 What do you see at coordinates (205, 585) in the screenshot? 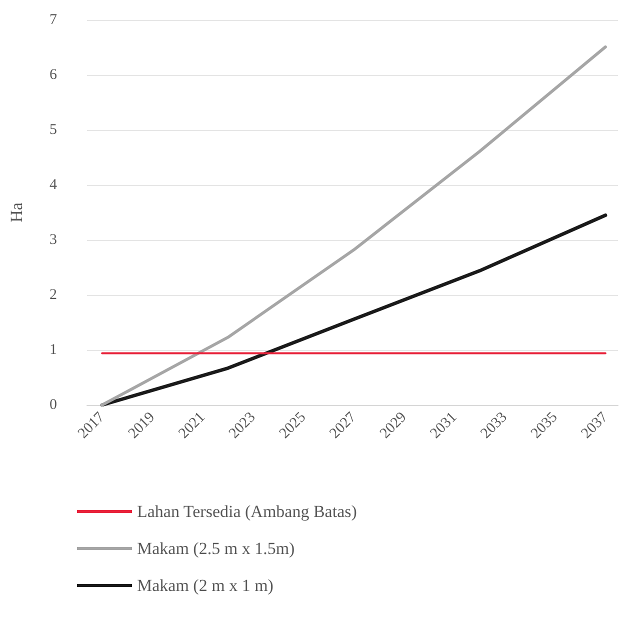
I see `legend-label: Makam (2 m x 1 m)` at bounding box center [205, 585].